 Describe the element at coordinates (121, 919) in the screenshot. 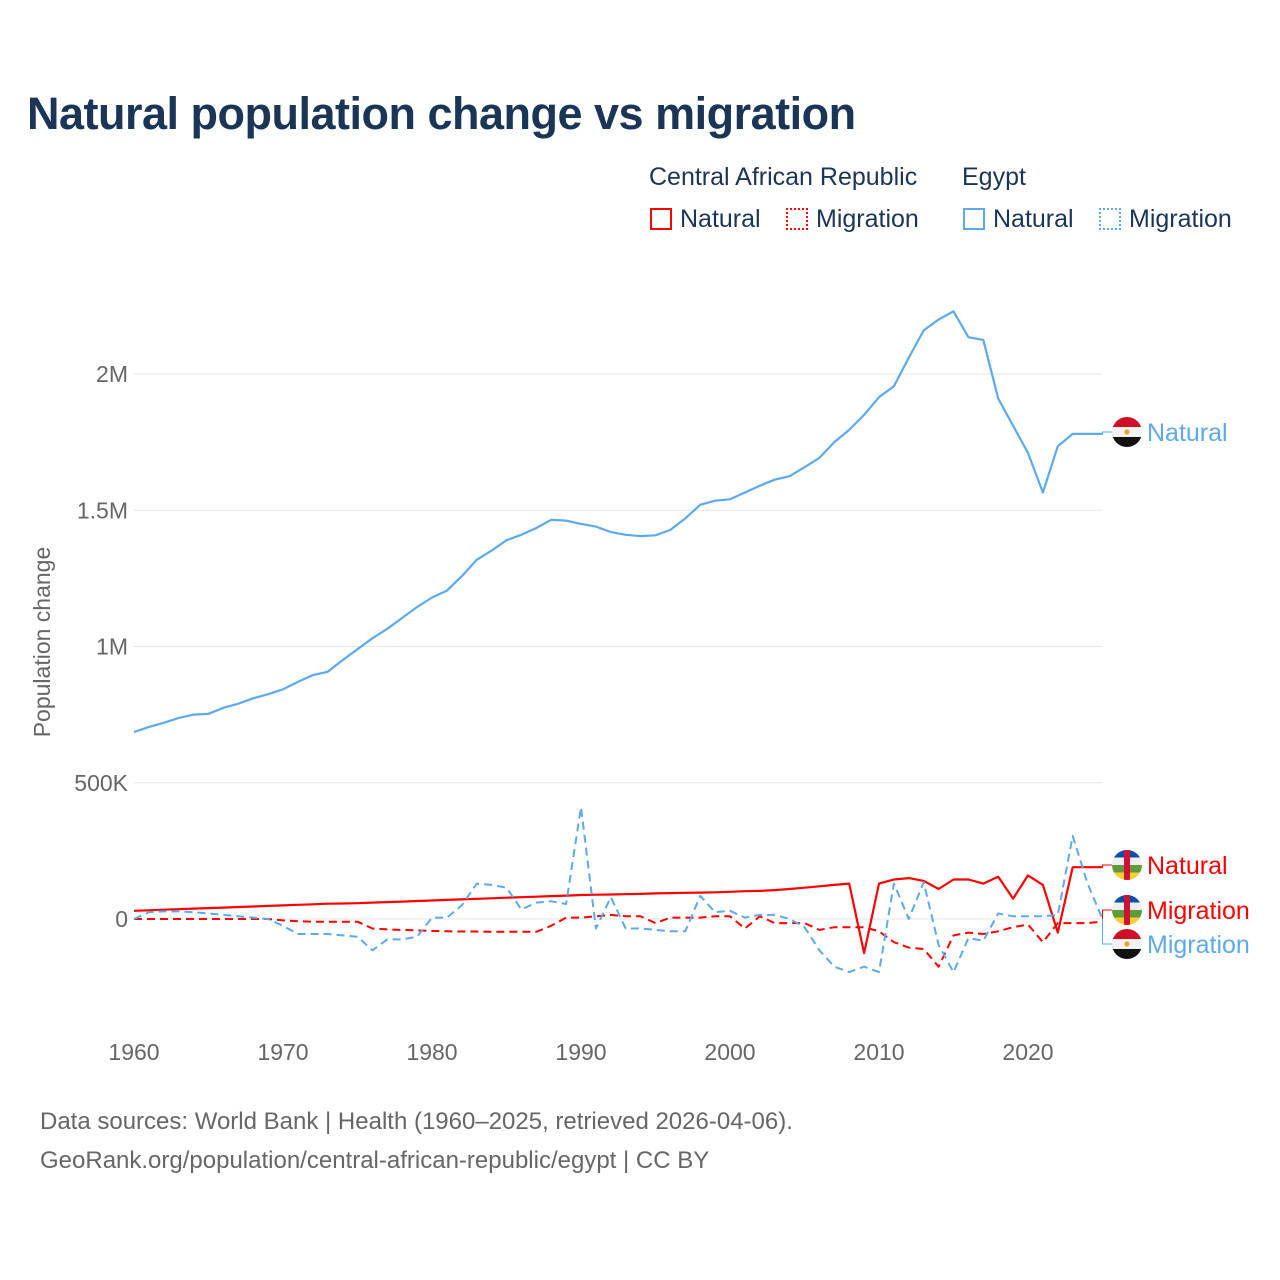

I see `y-tick-label: 0` at that location.